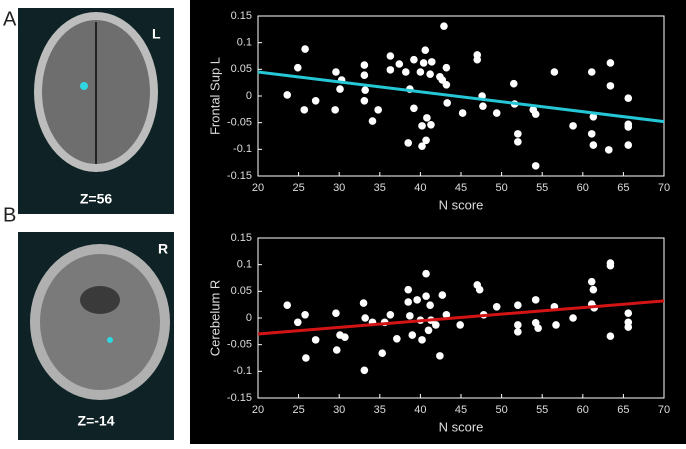 The image size is (686, 449). Describe the element at coordinates (10, 19) in the screenshot. I see `panel-letter: A` at that location.